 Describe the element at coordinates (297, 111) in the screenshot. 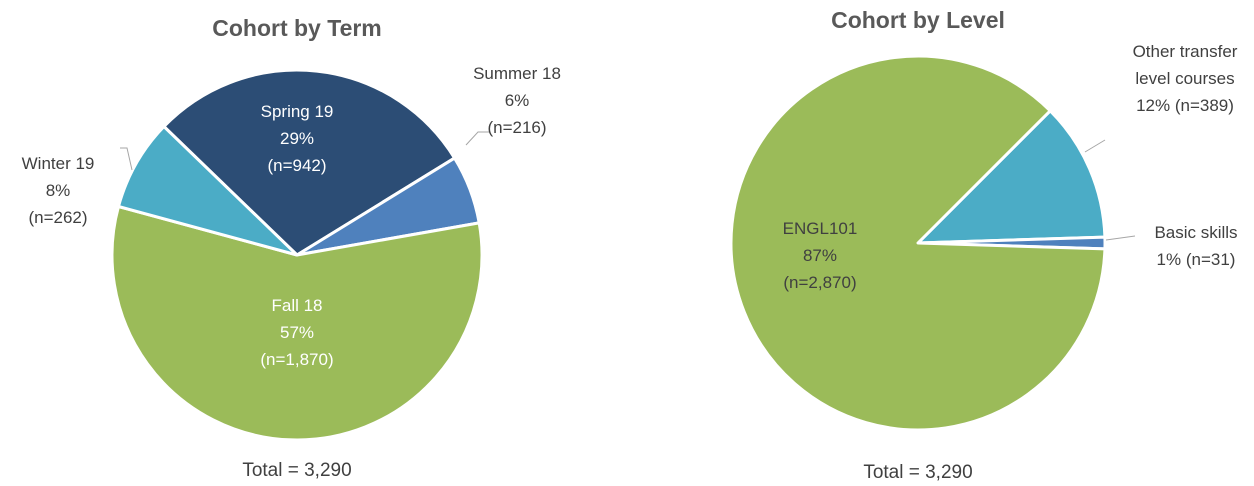

I see `slice-name: Spring 19` at that location.